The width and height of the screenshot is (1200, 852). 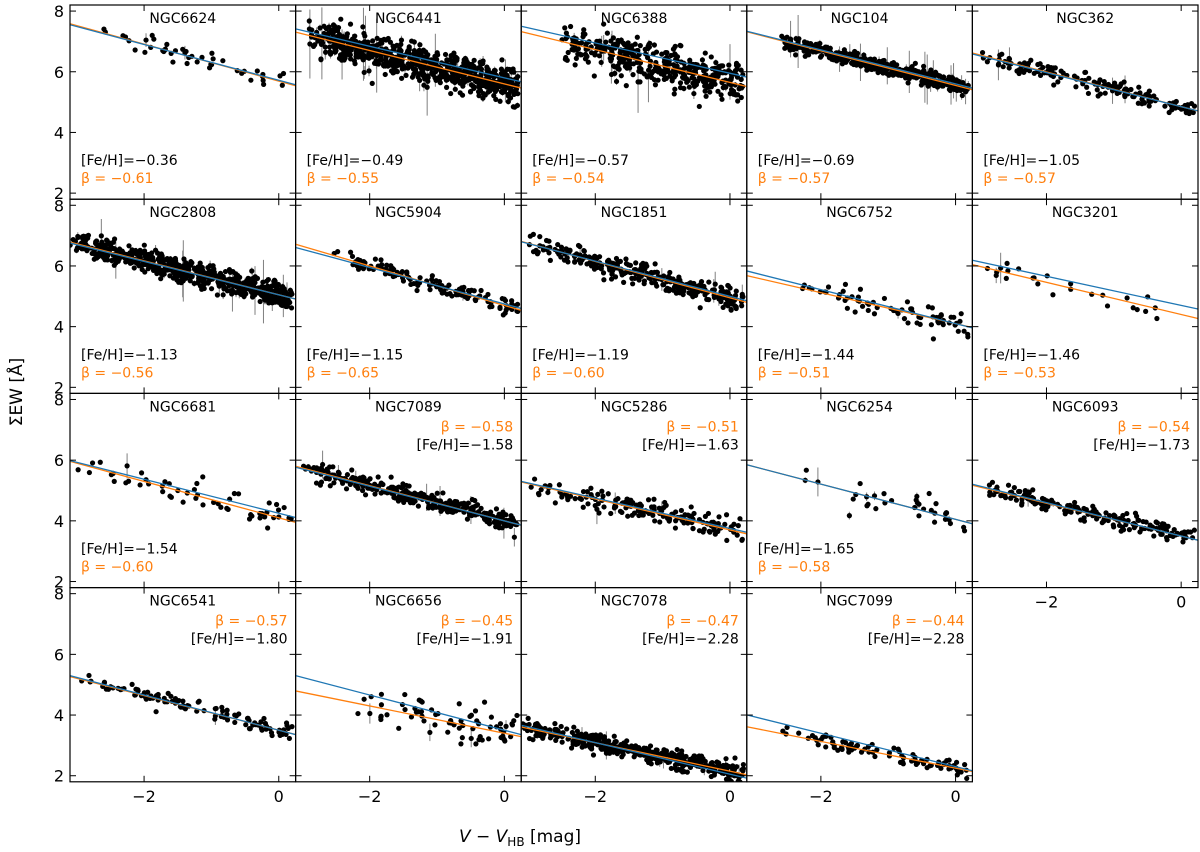 What do you see at coordinates (1085, 102) in the screenshot?
I see `panel-ngc362: NGC362 [Fe/H]=−1.05 β = −0.57` at bounding box center [1085, 102].